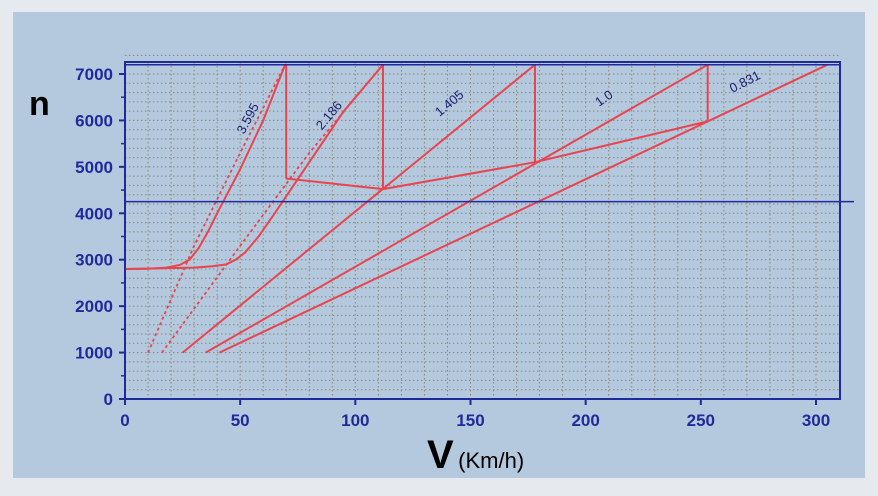 This screenshot has width=878, height=496. What do you see at coordinates (355, 420) in the screenshot?
I see `x-tick-label: 100` at bounding box center [355, 420].